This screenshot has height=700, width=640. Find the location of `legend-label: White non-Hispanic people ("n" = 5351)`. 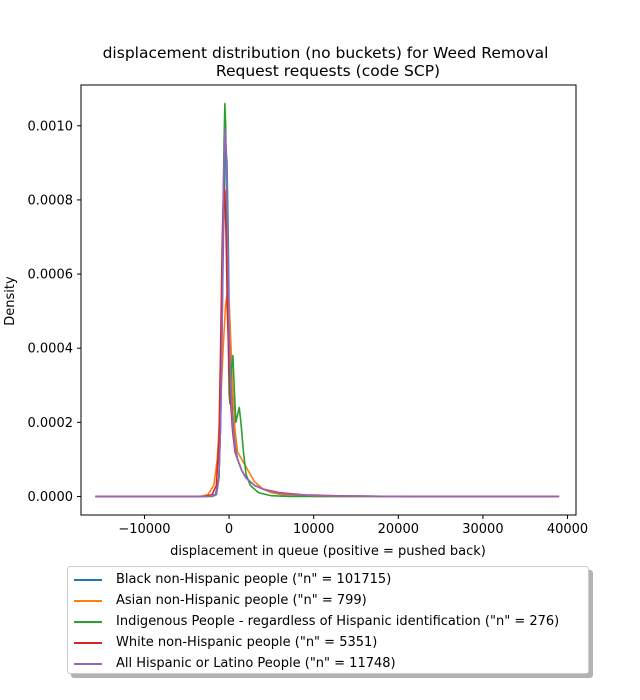

legend-label: White non-Hispanic people ("n" = 5351) is located at coordinates (247, 642).